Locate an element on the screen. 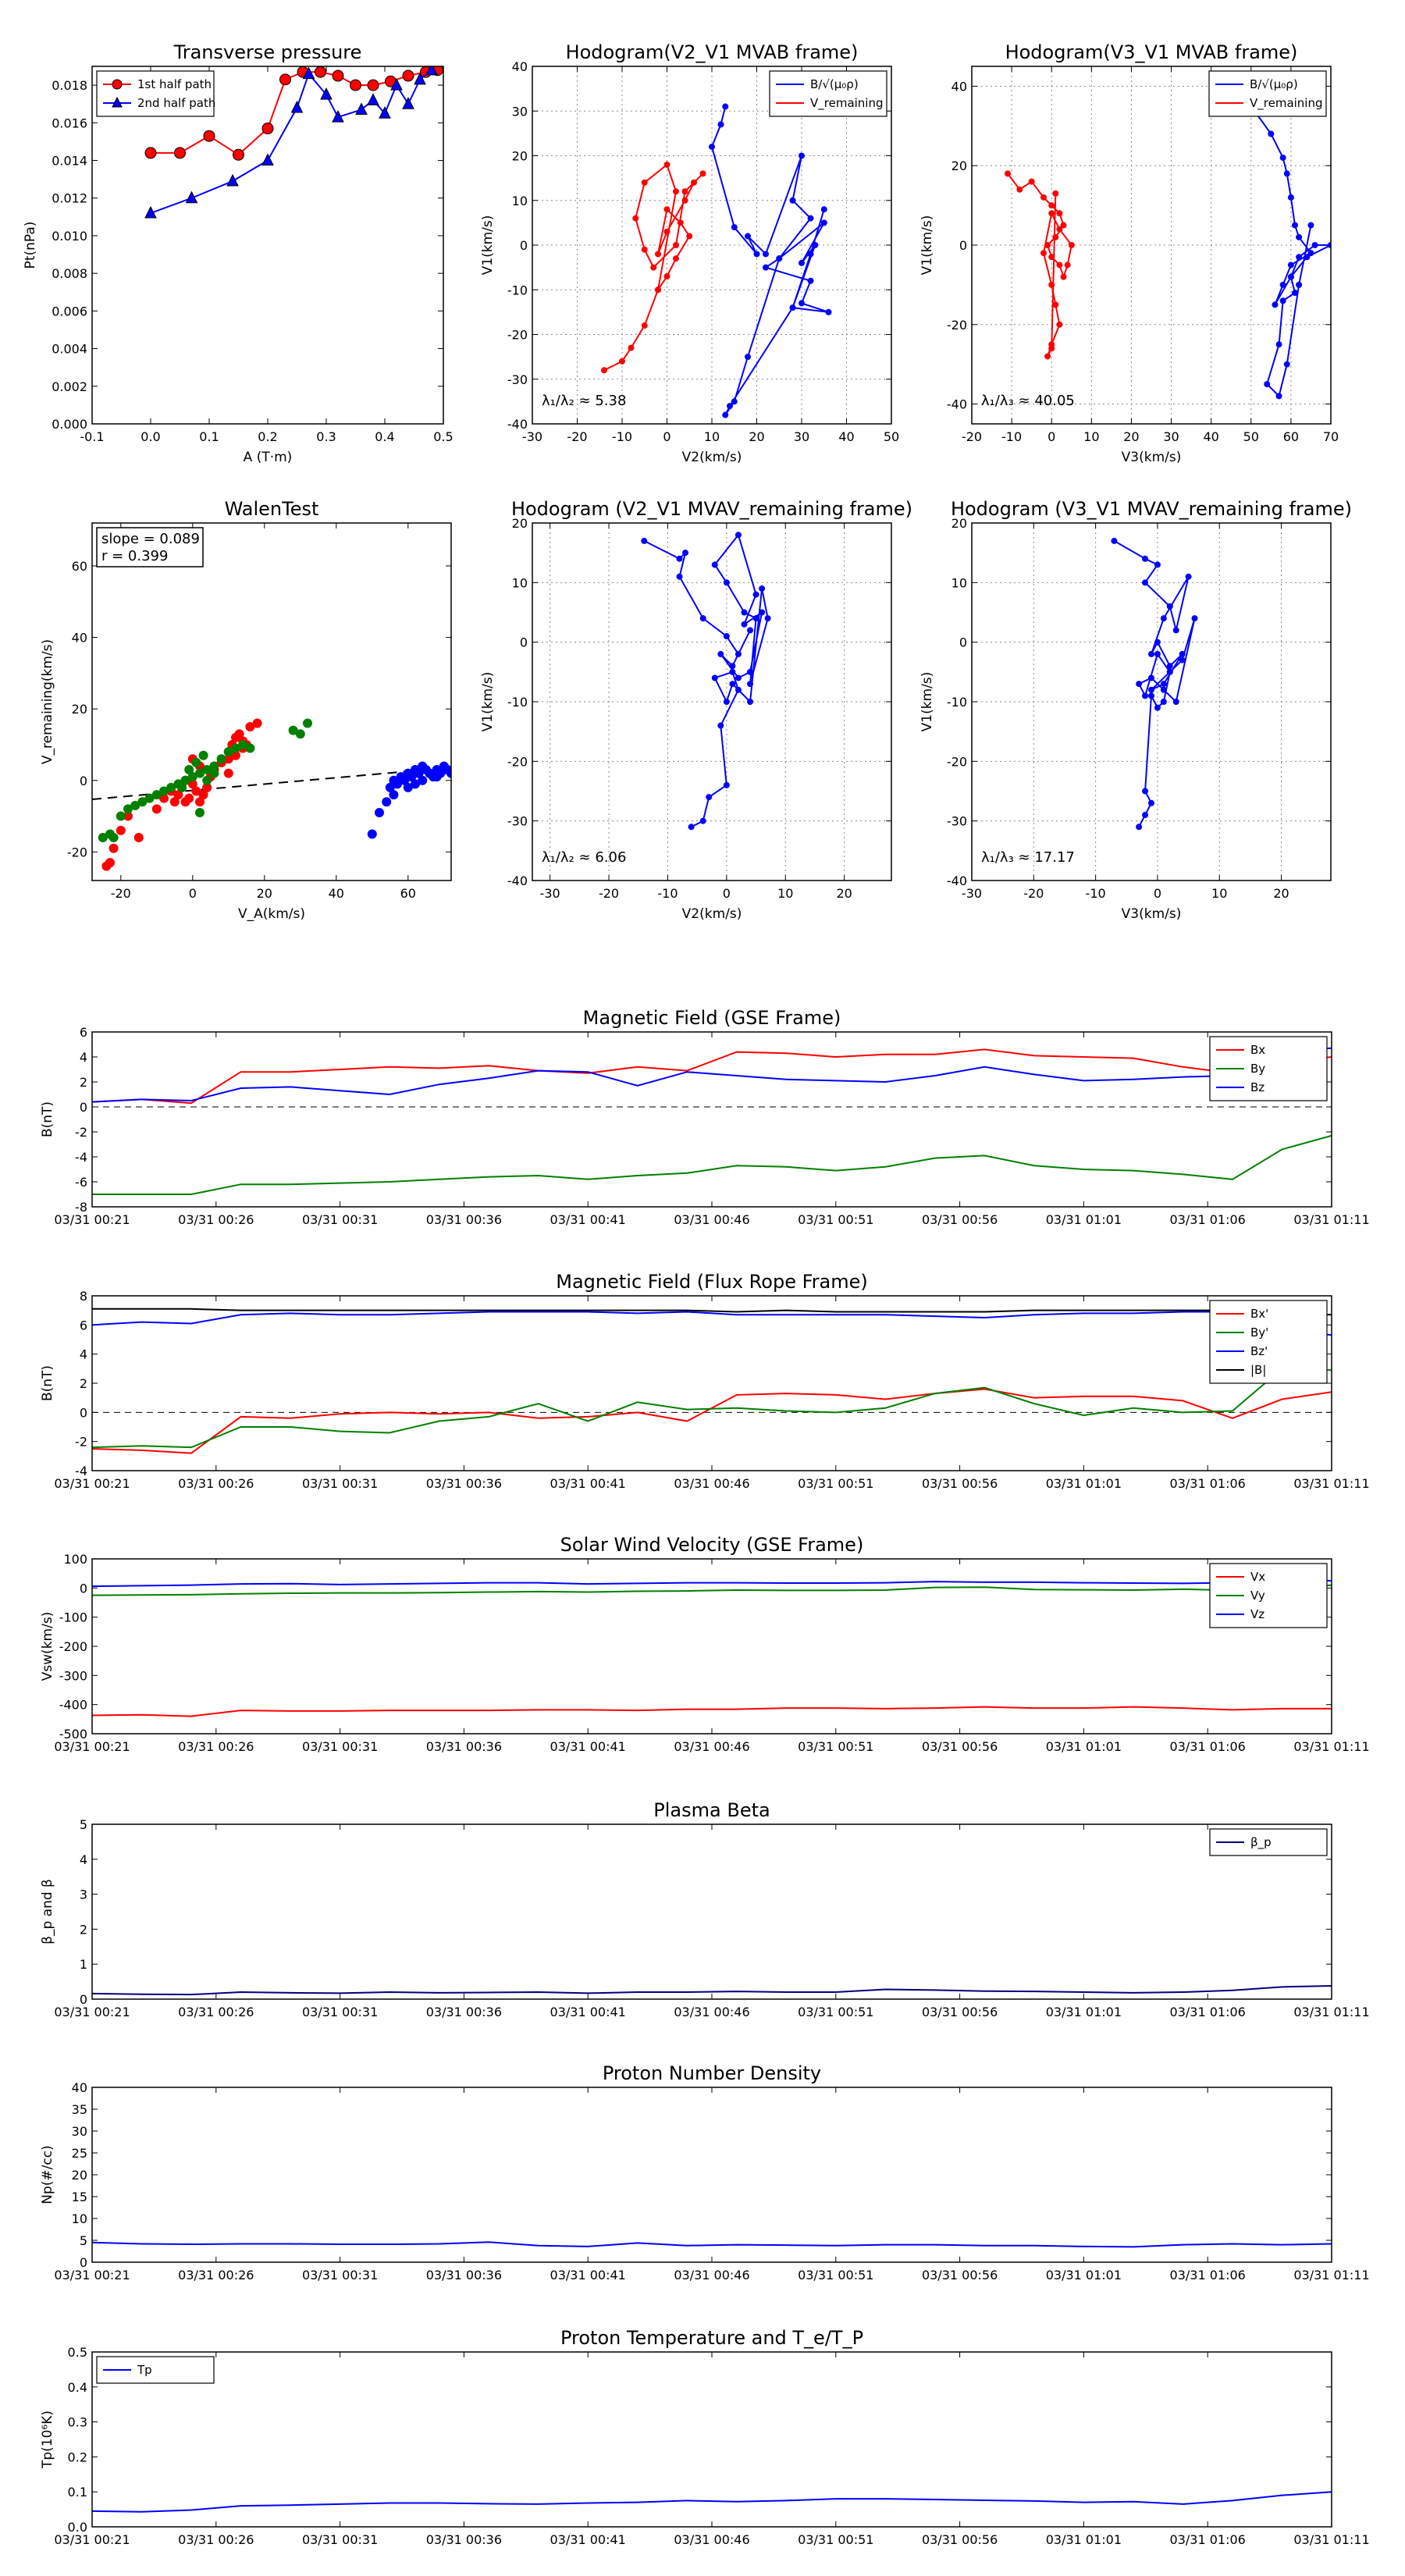 The width and height of the screenshot is (1405, 2576). x-tick-label: 03/31 00:31 is located at coordinates (340, 1483).